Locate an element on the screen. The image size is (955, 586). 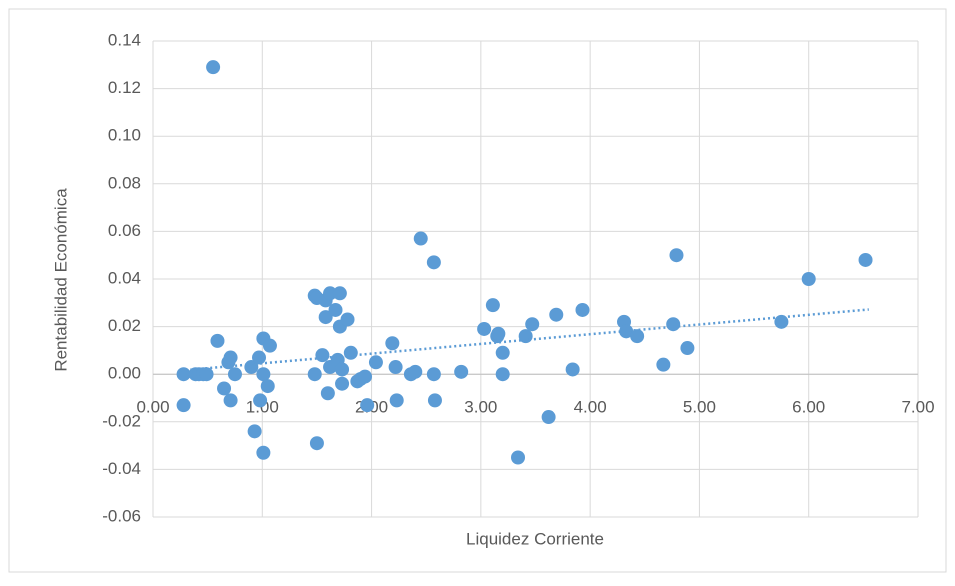
y-axis-label: Rentabilidad Económica is located at coordinates (60, 280).